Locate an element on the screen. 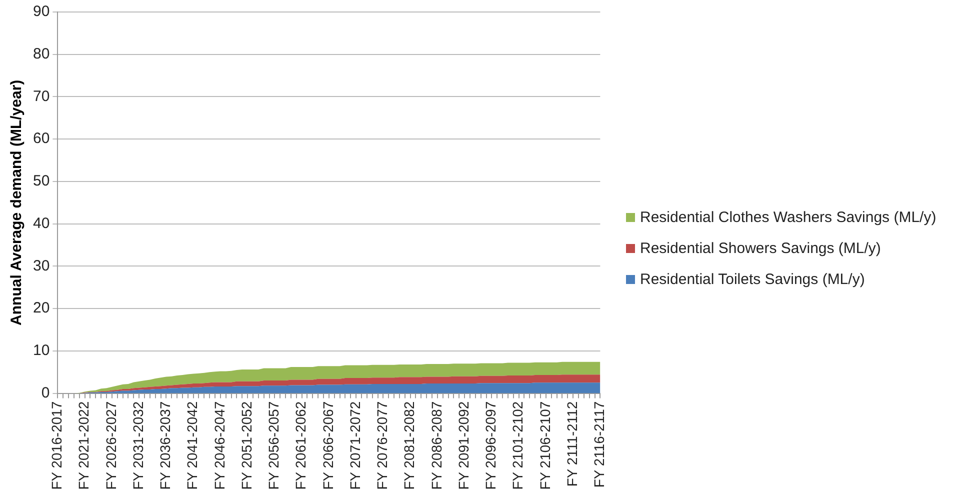 The image size is (961, 497). y-tick-label: 50 is located at coordinates (41, 181).